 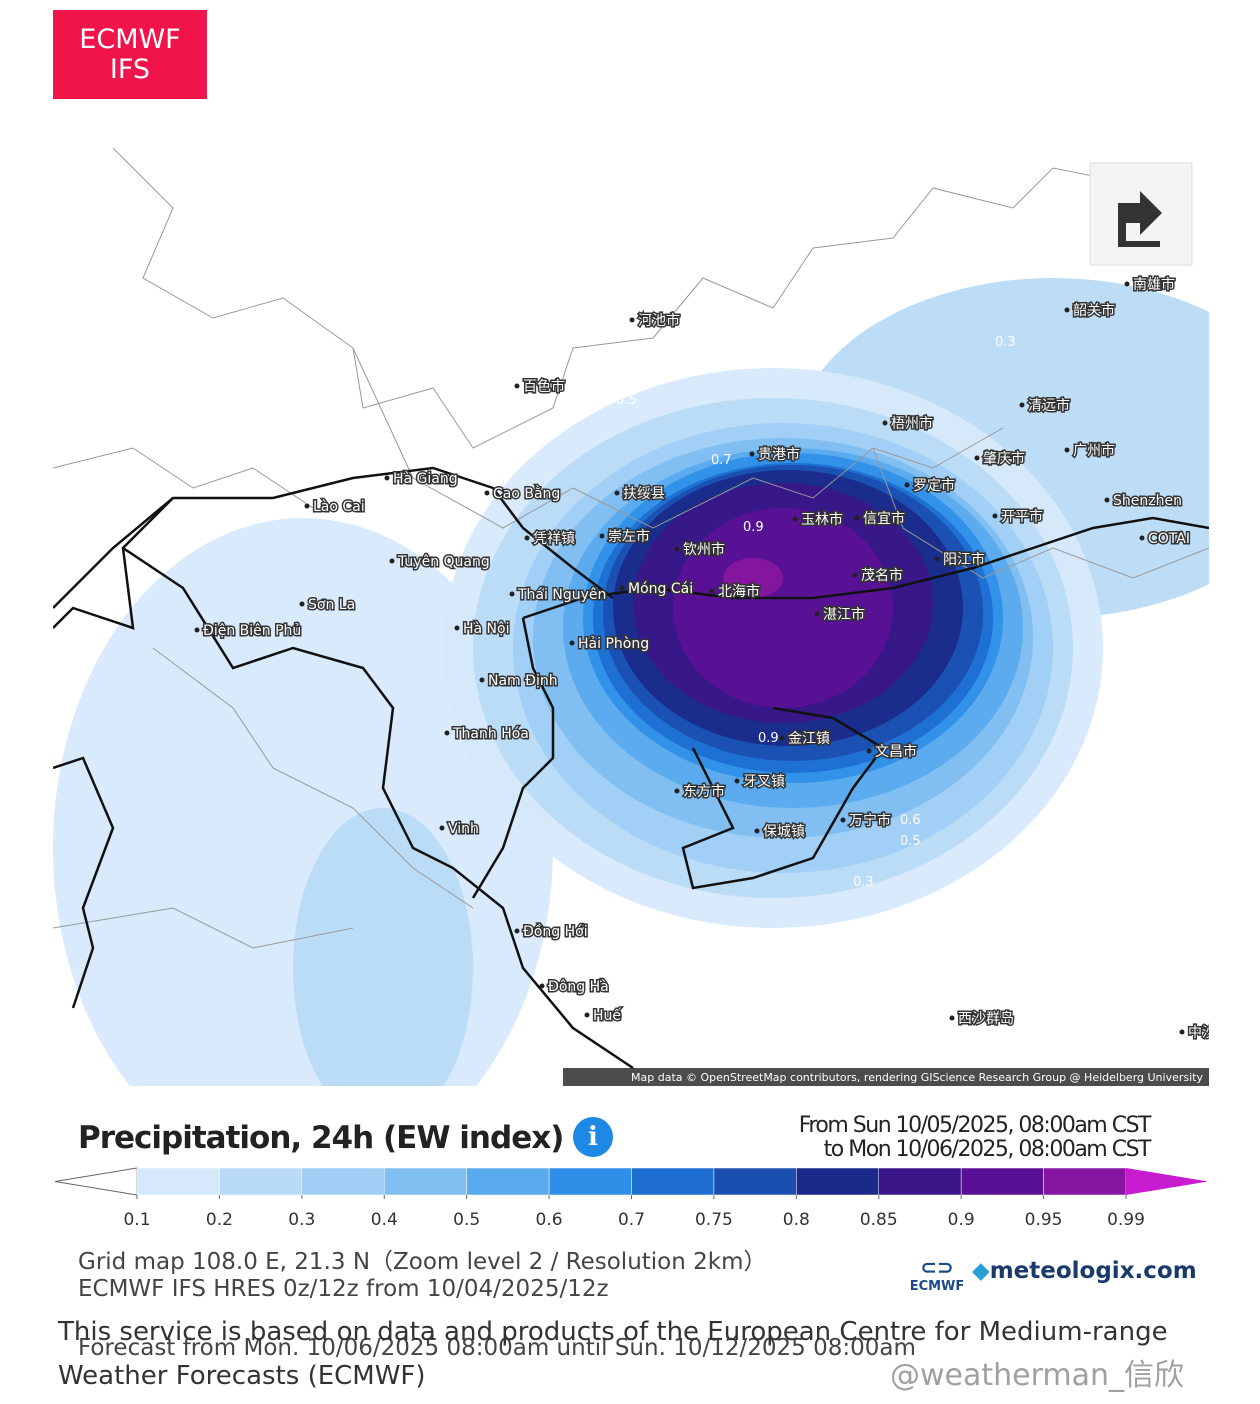 What do you see at coordinates (425, 479) in the screenshot?
I see `place-label: Hà Giang` at bounding box center [425, 479].